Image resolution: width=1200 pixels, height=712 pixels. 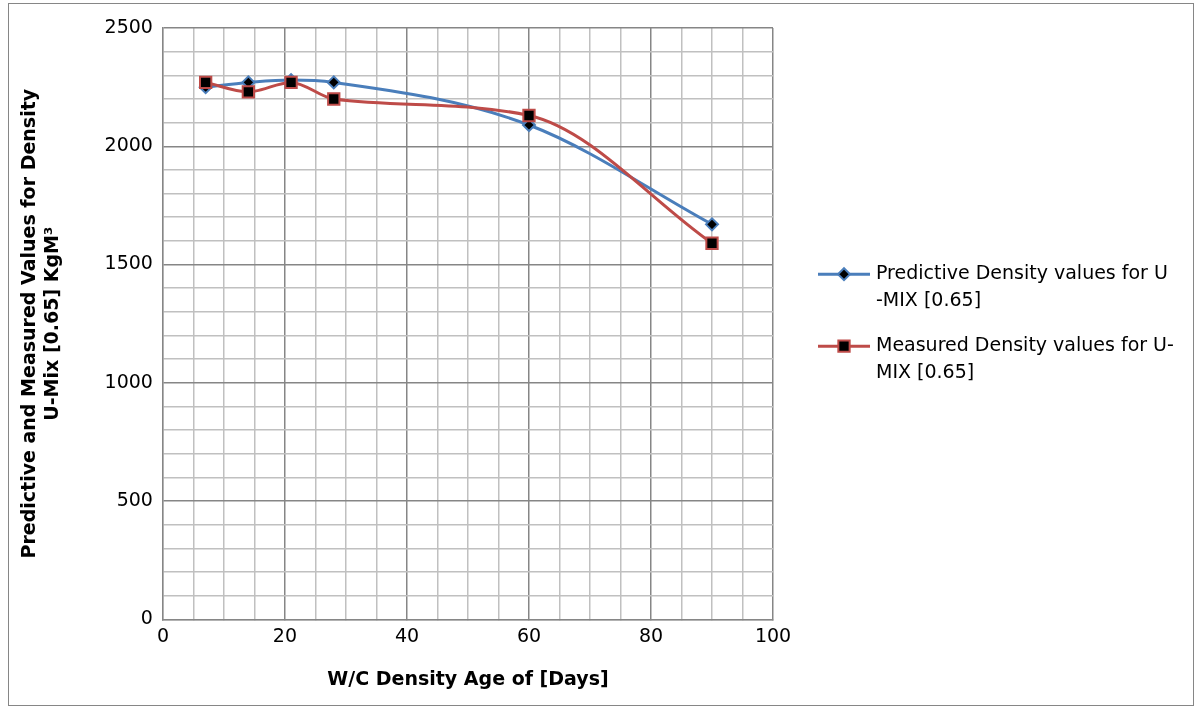 I want to click on y-tick-label: 2500, so click(x=128, y=25).